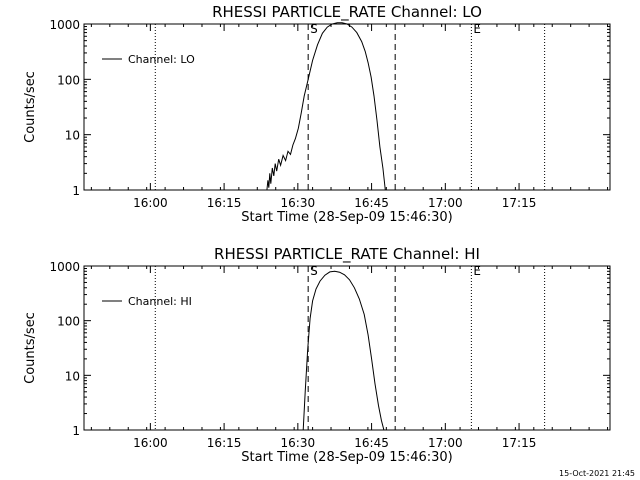  What do you see at coordinates (519, 443) in the screenshot?
I see `panel-2-x-tick-label: 17:15` at bounding box center [519, 443].